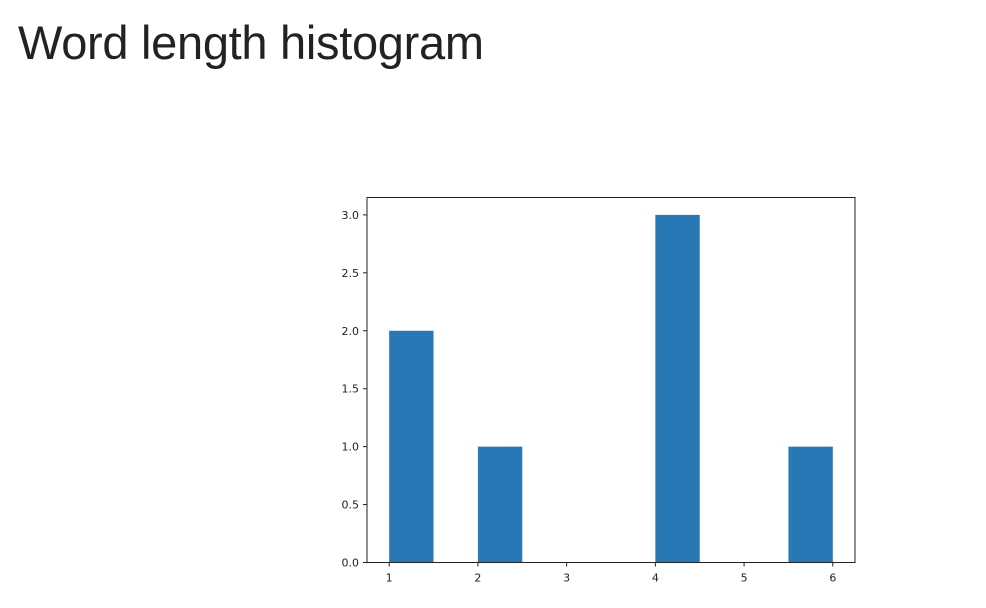 The width and height of the screenshot is (986, 608). I want to click on y-tick-label: 3.0, so click(351, 215).